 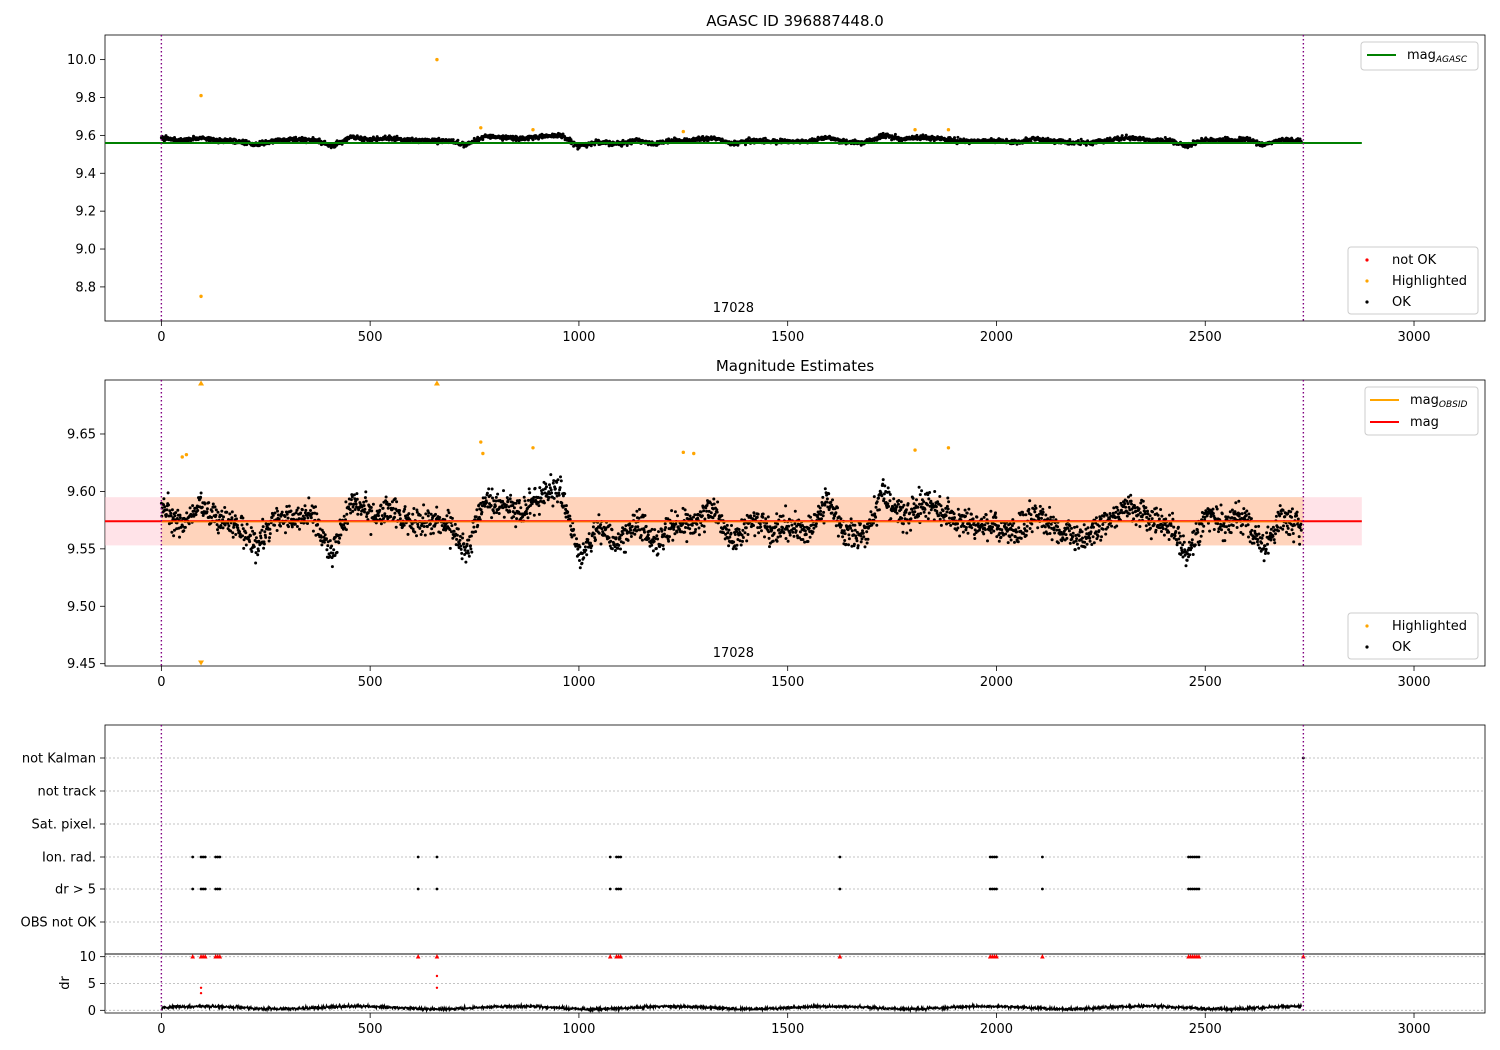 I want to click on x-tick-label-0-5: 2500, so click(x=1205, y=337).